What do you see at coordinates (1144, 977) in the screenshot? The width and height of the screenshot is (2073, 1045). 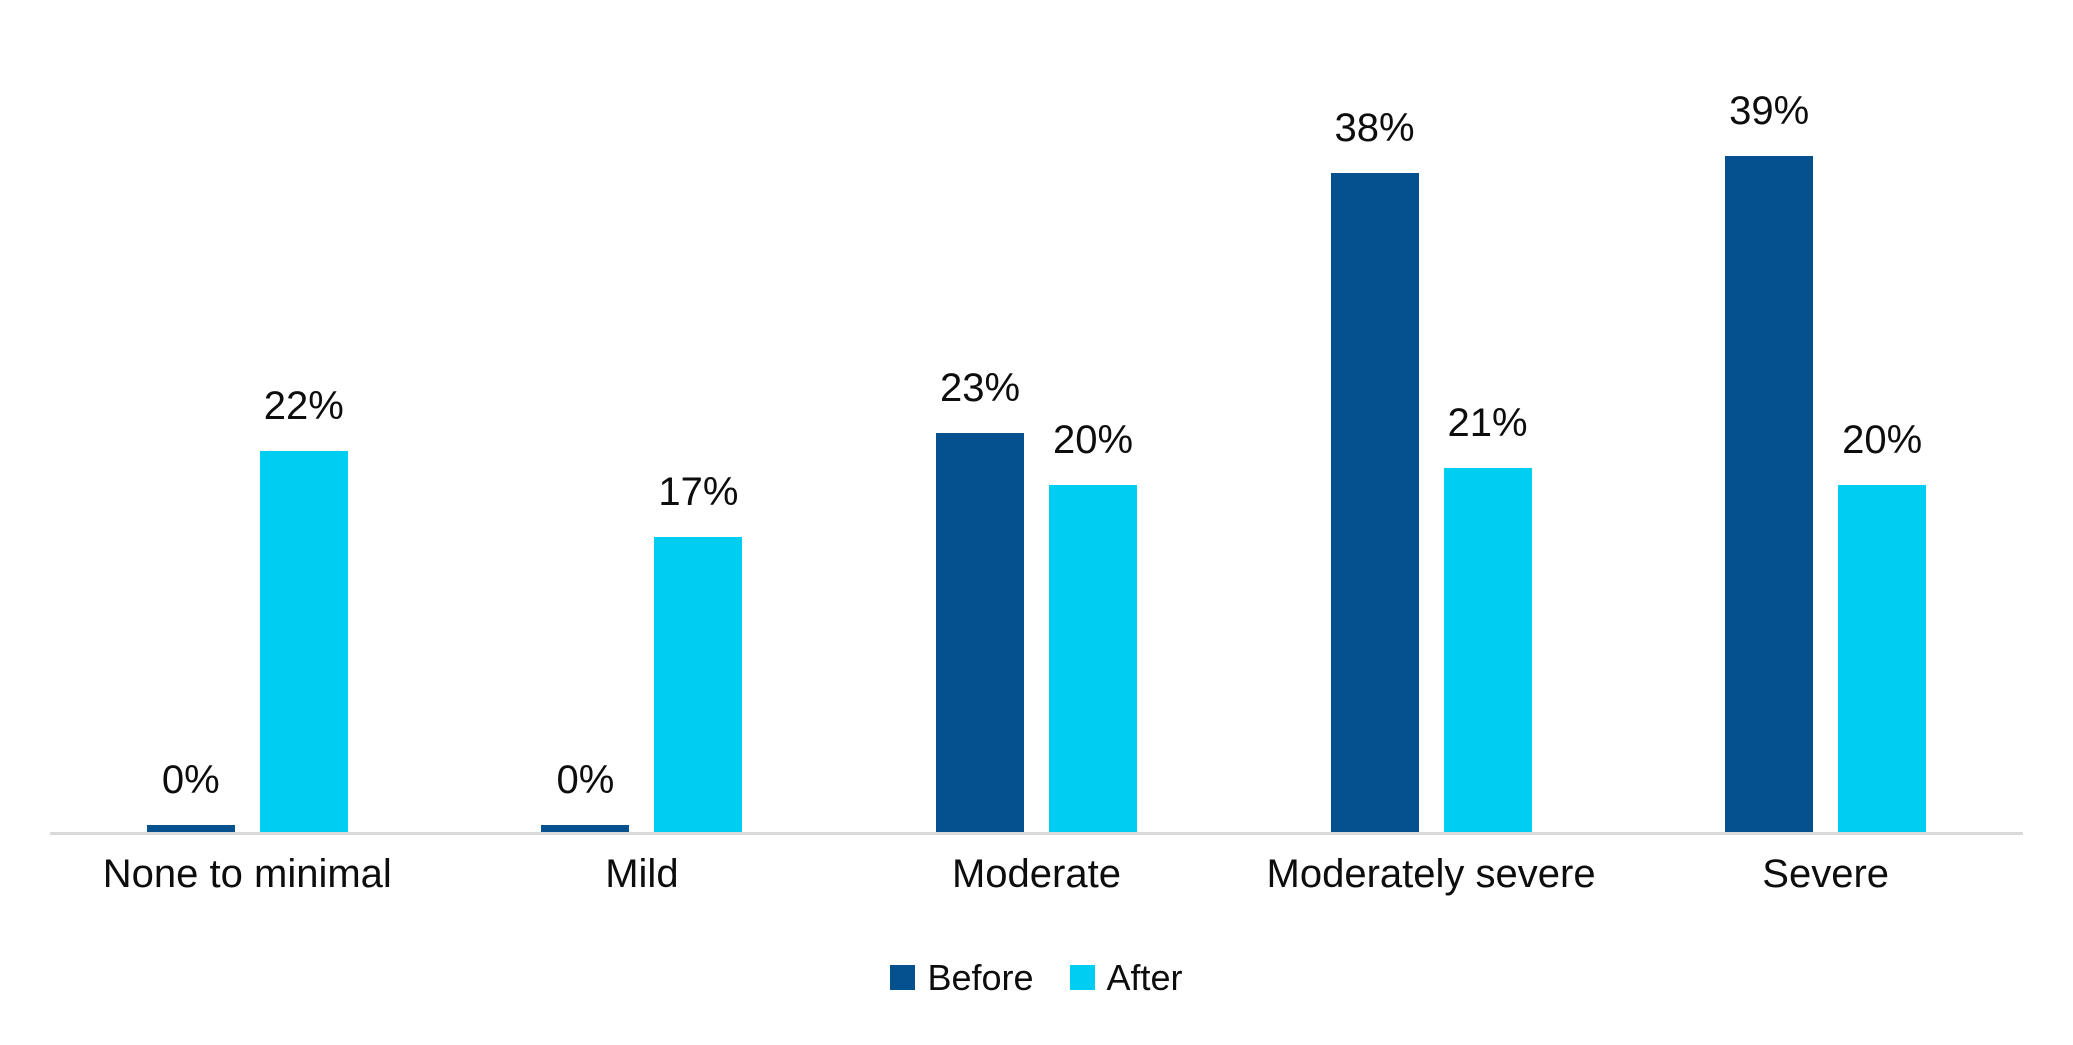 I see `legend-label-after: After` at bounding box center [1144, 977].